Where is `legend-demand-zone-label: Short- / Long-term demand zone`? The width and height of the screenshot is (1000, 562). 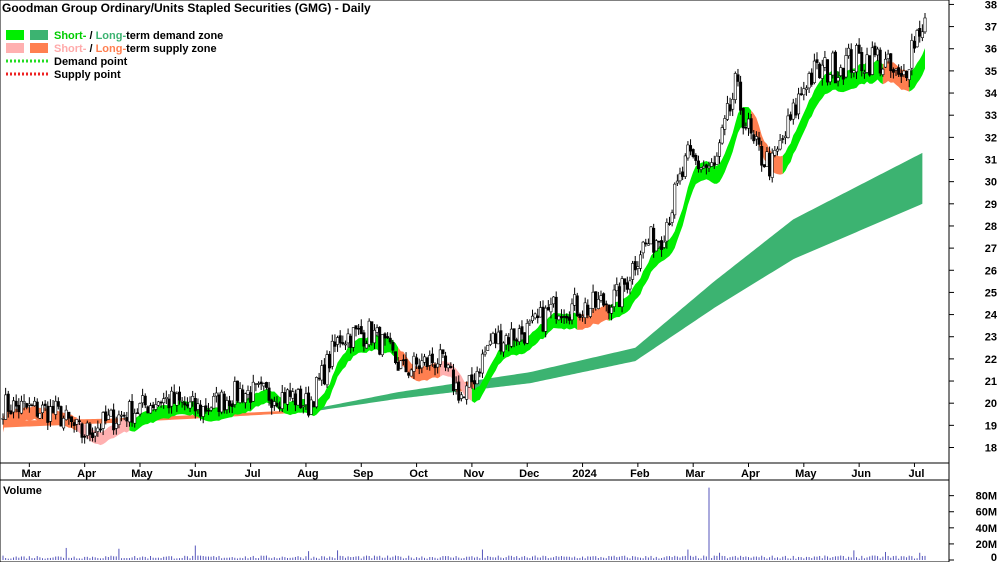
legend-demand-zone-label: Short- / Long-term demand zone is located at coordinates (138, 36).